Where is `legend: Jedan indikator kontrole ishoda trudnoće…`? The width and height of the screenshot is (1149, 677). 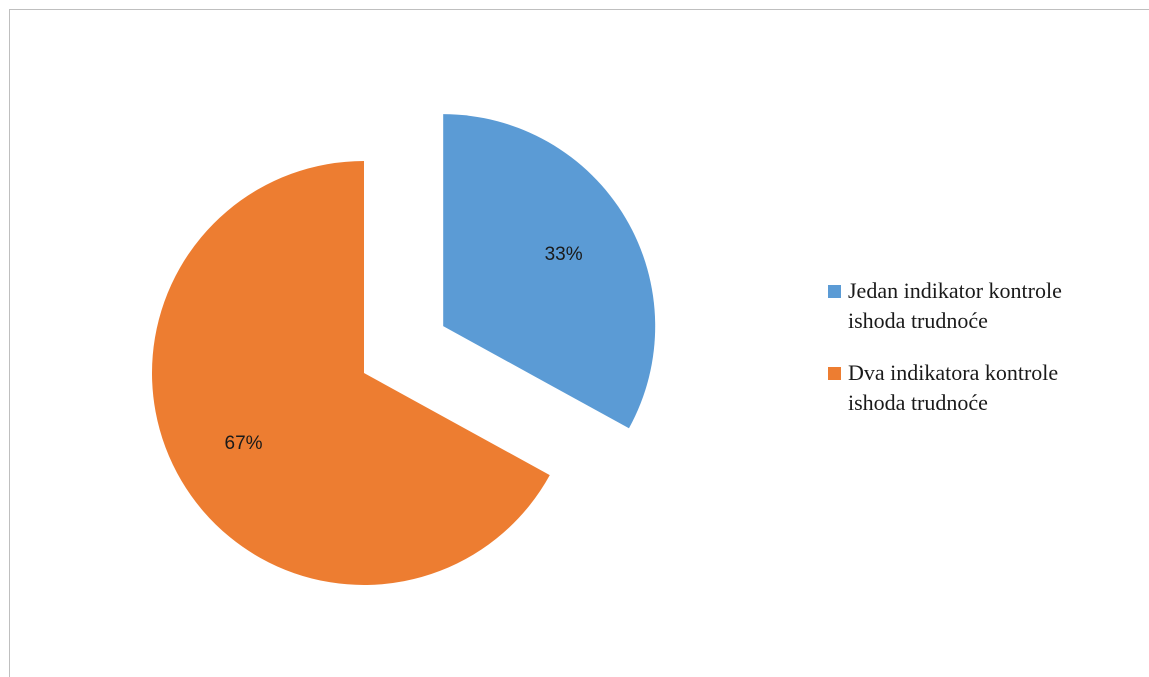 legend: Jedan indikator kontrole ishoda trudnoće… is located at coordinates (986, 358).